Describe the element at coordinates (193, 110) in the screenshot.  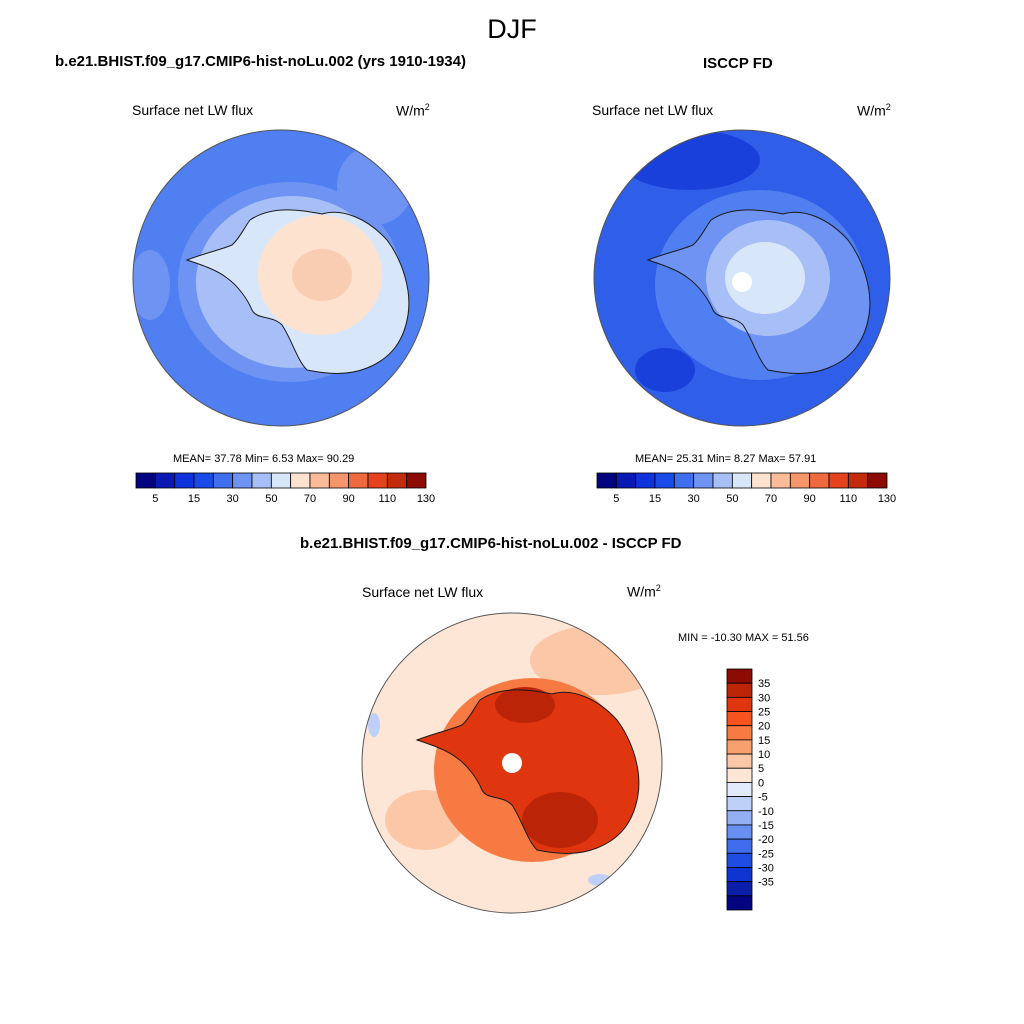
I see `model-variable-label: Surface net LW flux` at that location.